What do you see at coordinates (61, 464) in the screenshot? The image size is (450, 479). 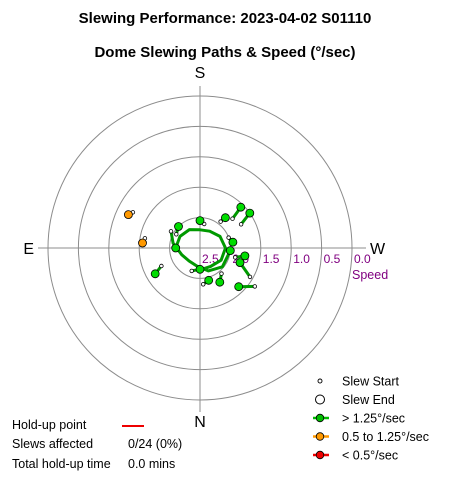 I see `total-holdup-label: Total hold-up time` at bounding box center [61, 464].